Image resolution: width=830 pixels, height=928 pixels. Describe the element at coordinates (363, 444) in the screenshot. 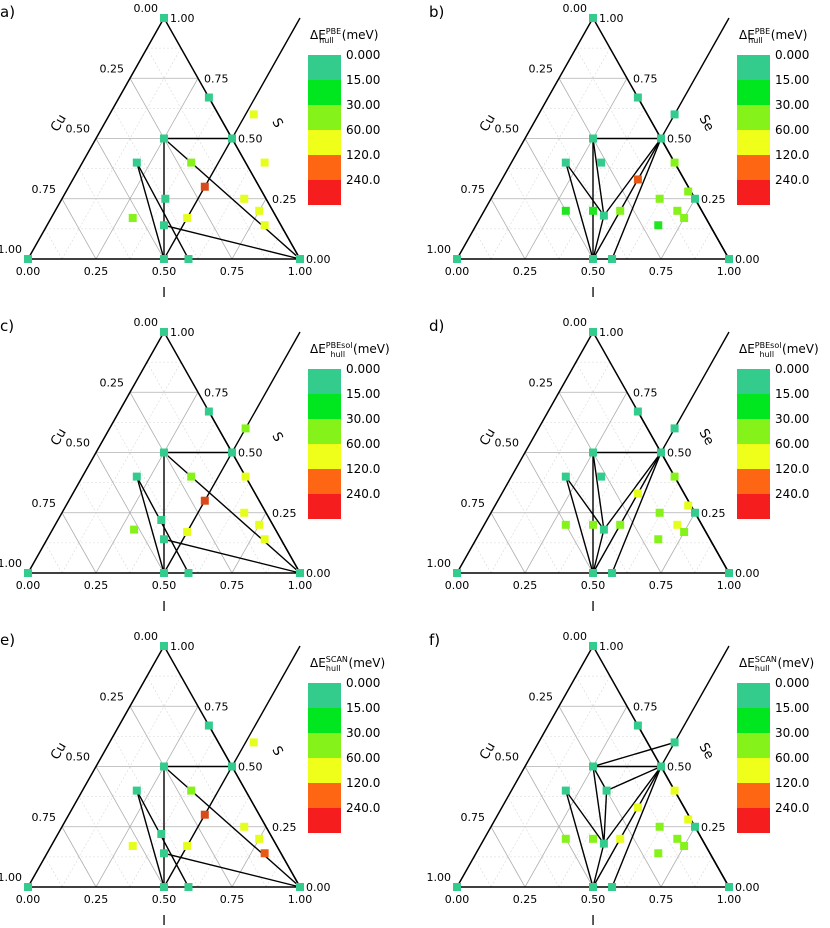

I see `colorbar-label: 60.00` at that location.